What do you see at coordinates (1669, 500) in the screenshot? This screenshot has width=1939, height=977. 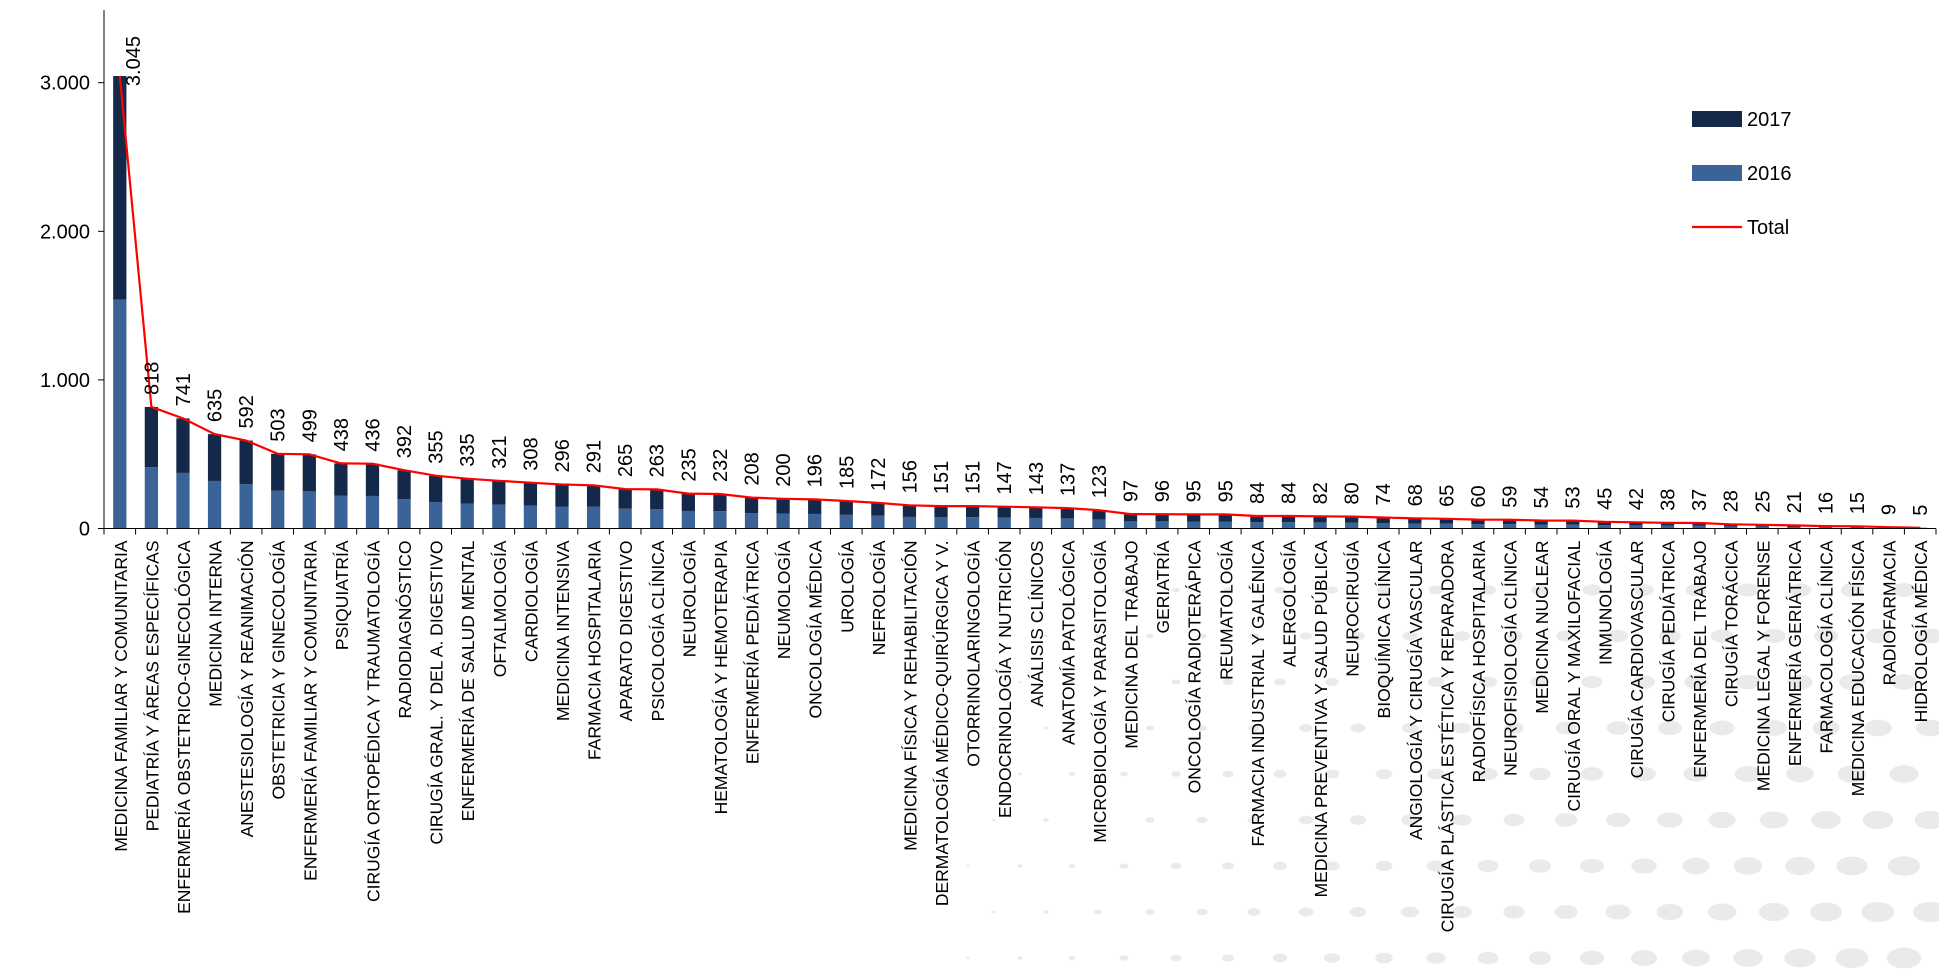 I see `data-label: 38` at bounding box center [1669, 500].